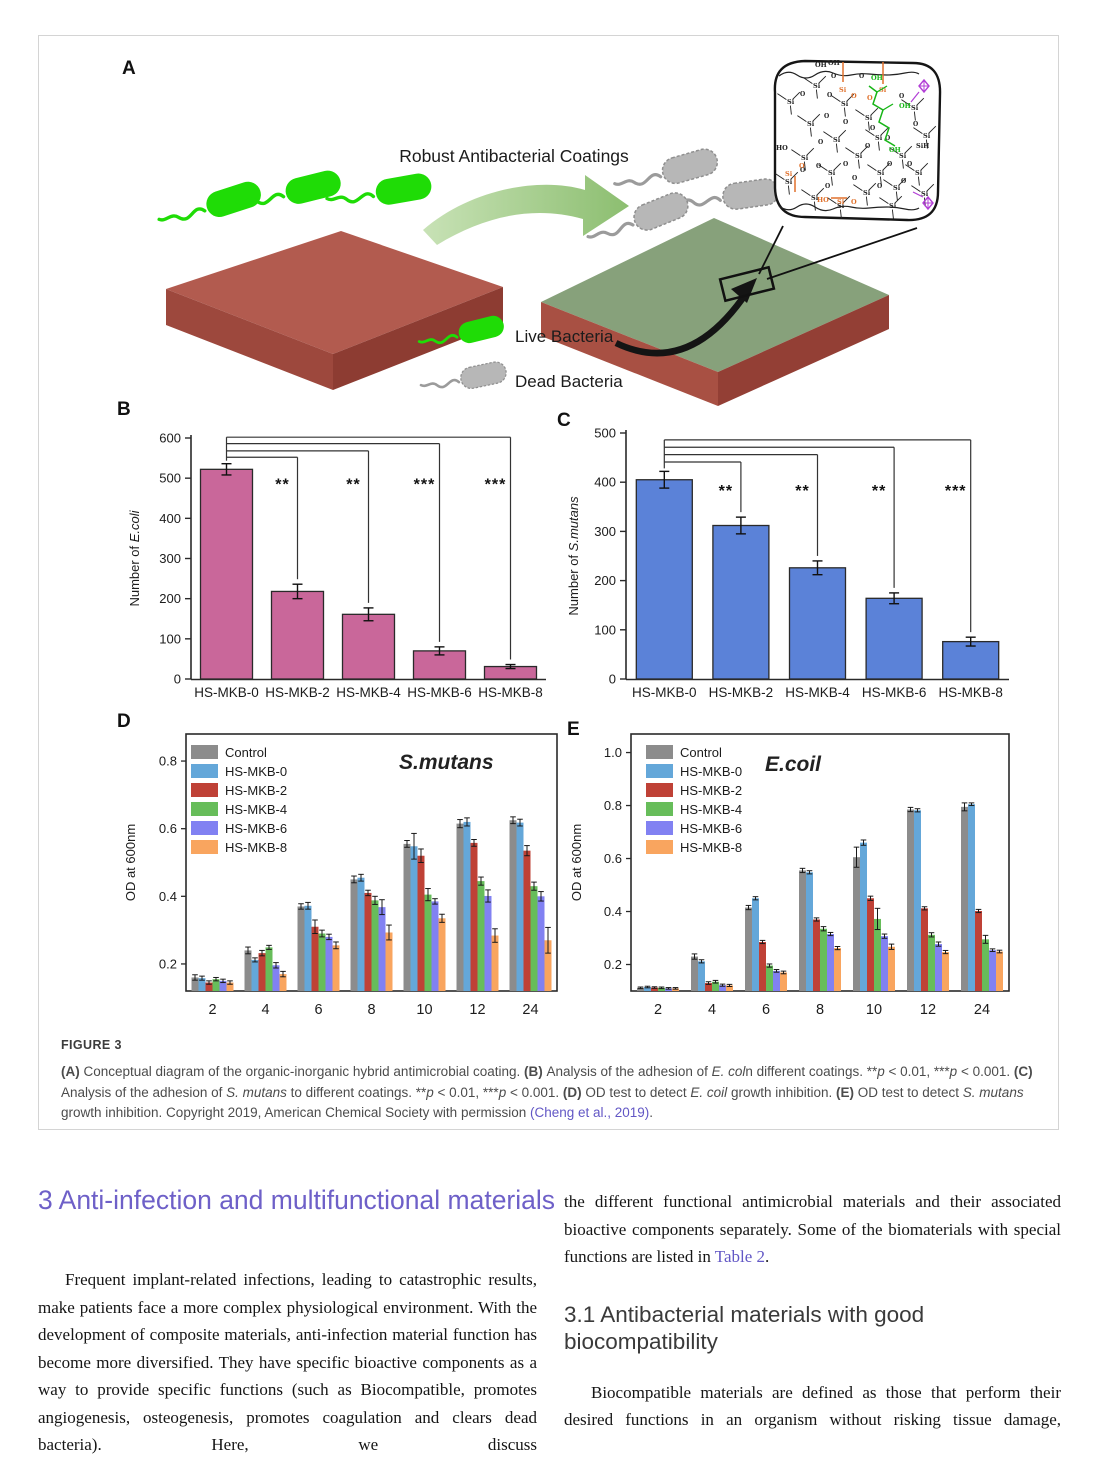  Describe the element at coordinates (638, 1092) in the screenshot. I see `text-segment: OD test to detect` at that location.